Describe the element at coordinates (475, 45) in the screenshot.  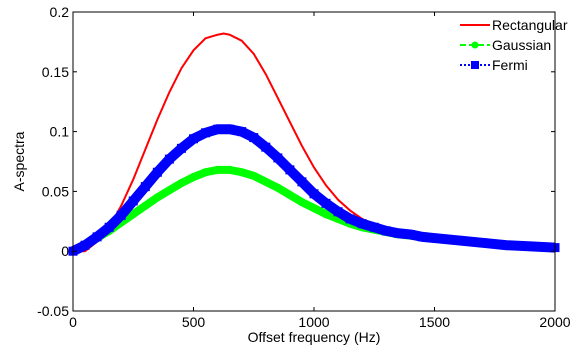
I see `legend-marker-gaussian` at that location.